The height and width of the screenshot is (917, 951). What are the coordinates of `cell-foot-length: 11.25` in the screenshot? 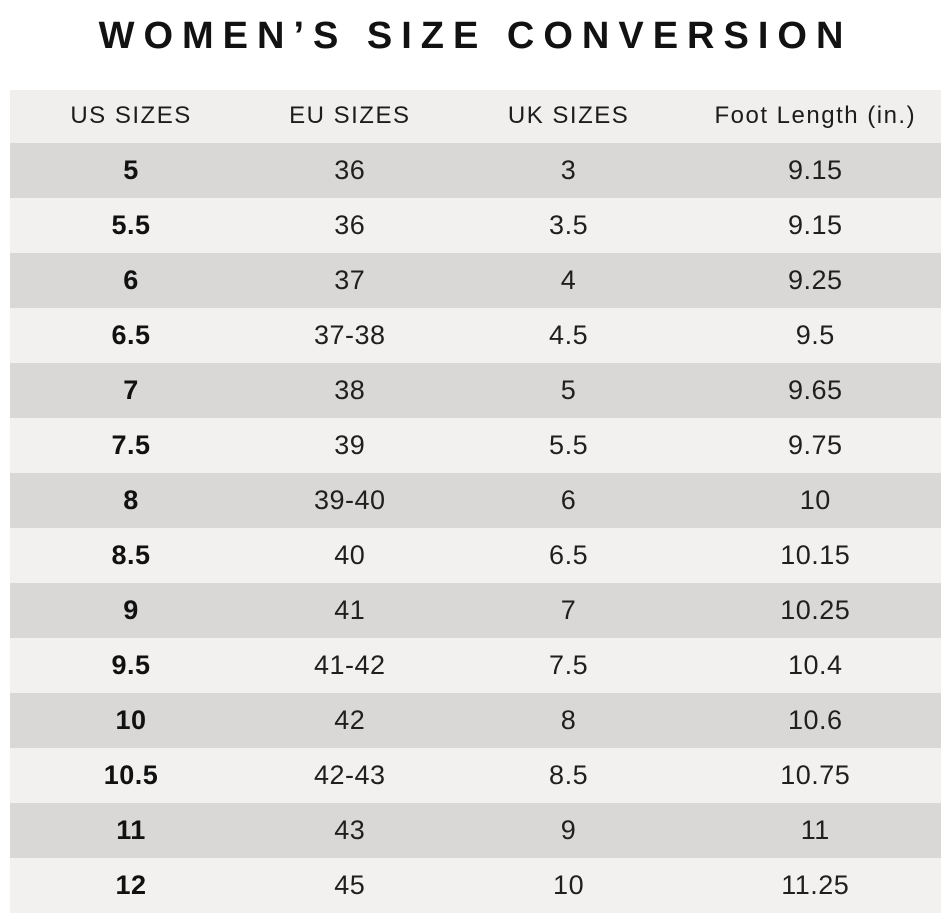 It's located at (815, 884).